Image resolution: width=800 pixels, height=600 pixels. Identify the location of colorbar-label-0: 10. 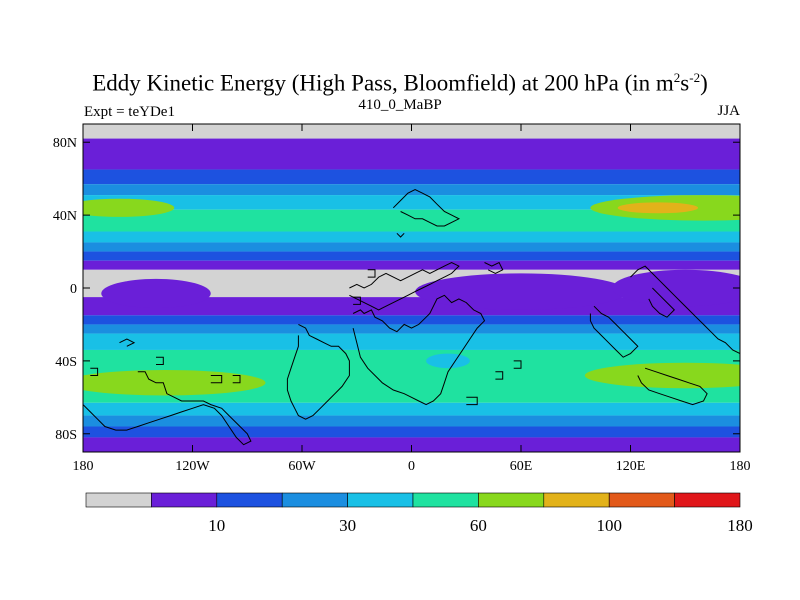
(216, 525).